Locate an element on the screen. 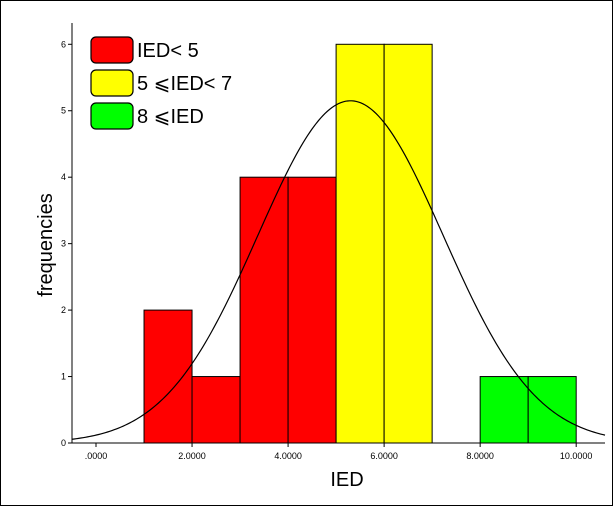 The height and width of the screenshot is (506, 613). y-ticks-group: 0 1 2 3 4 5 6 is located at coordinates (66, 243).